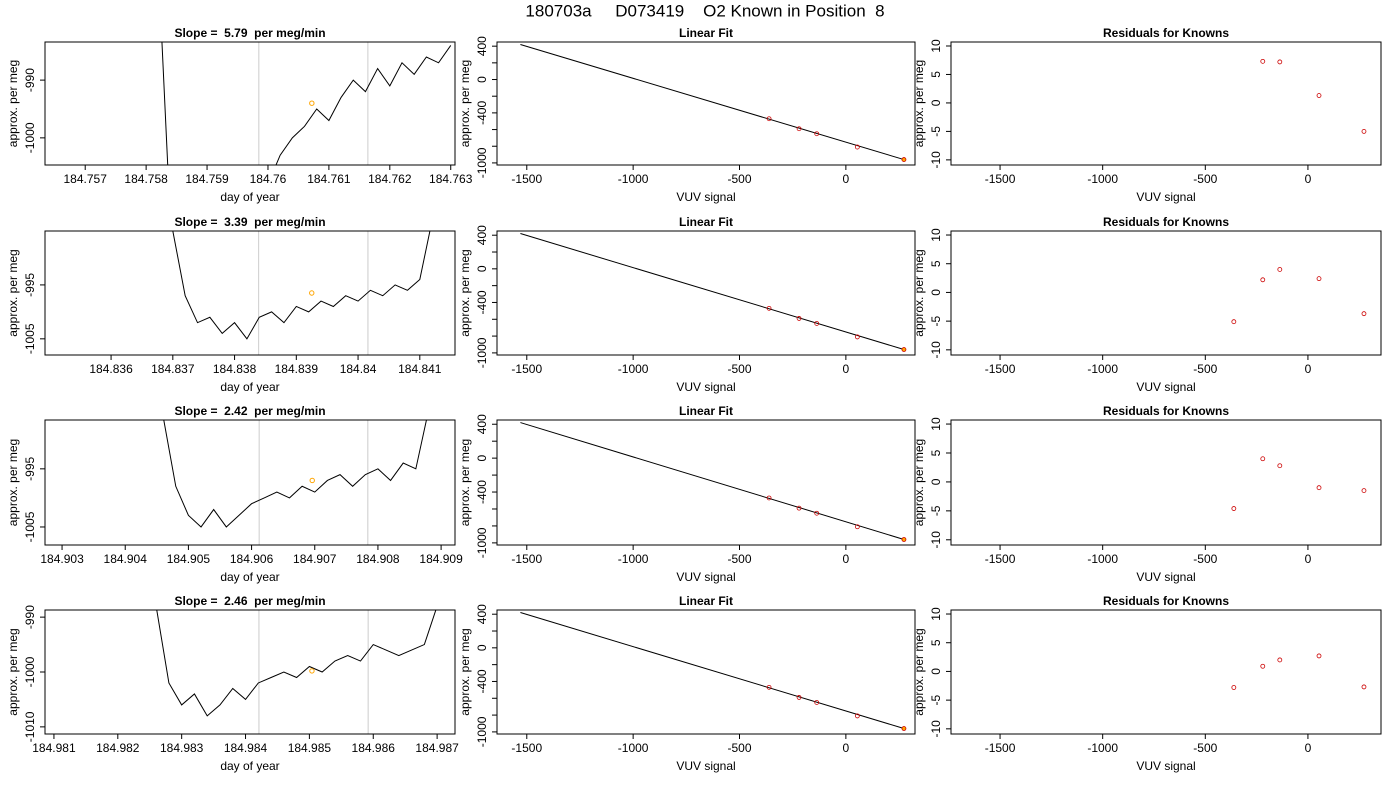  Describe the element at coordinates (246, 748) in the screenshot. I see `x-tick-label: 184.984` at that location.